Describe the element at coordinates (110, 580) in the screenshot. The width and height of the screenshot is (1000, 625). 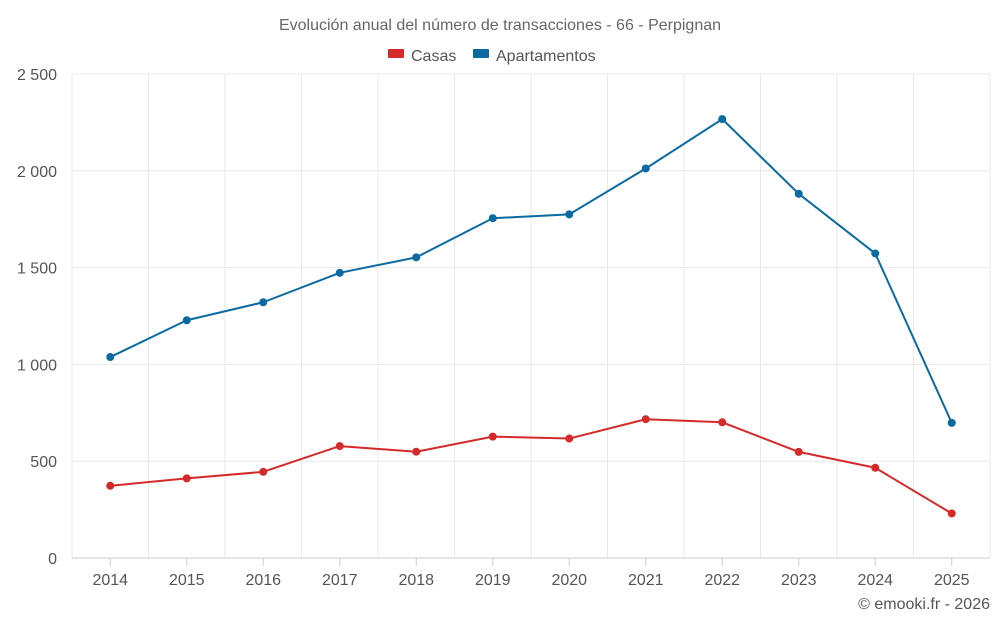
I see `x-tick-label: 2014` at that location.